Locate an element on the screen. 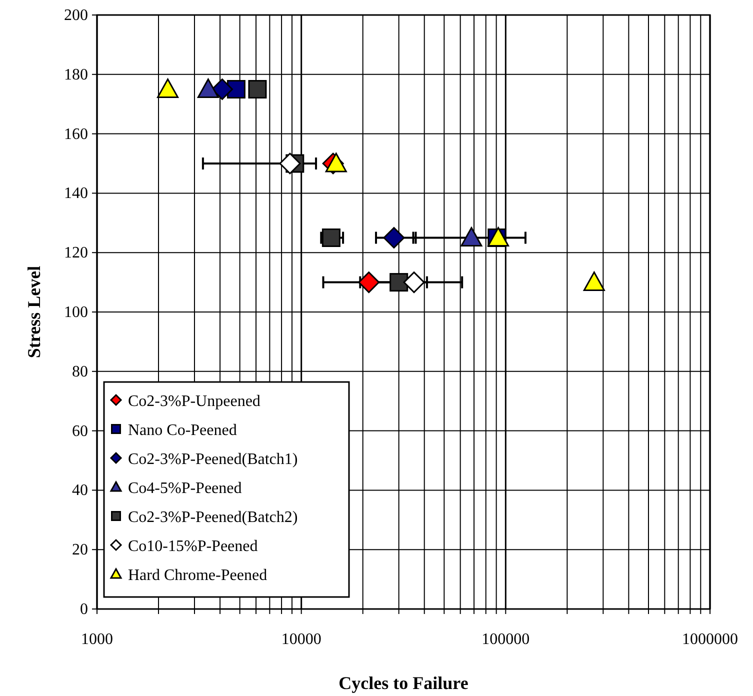 Image resolution: width=753 pixels, height=696 pixels. x-tick-label: 100000 is located at coordinates (506, 639).